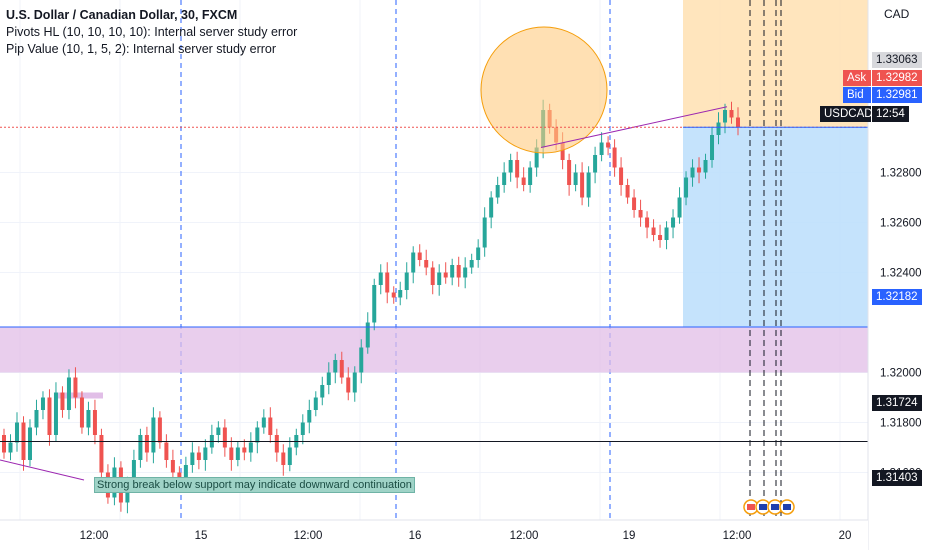 The image size is (932, 550). I want to click on time-tick-0: 12:00, so click(94, 536).